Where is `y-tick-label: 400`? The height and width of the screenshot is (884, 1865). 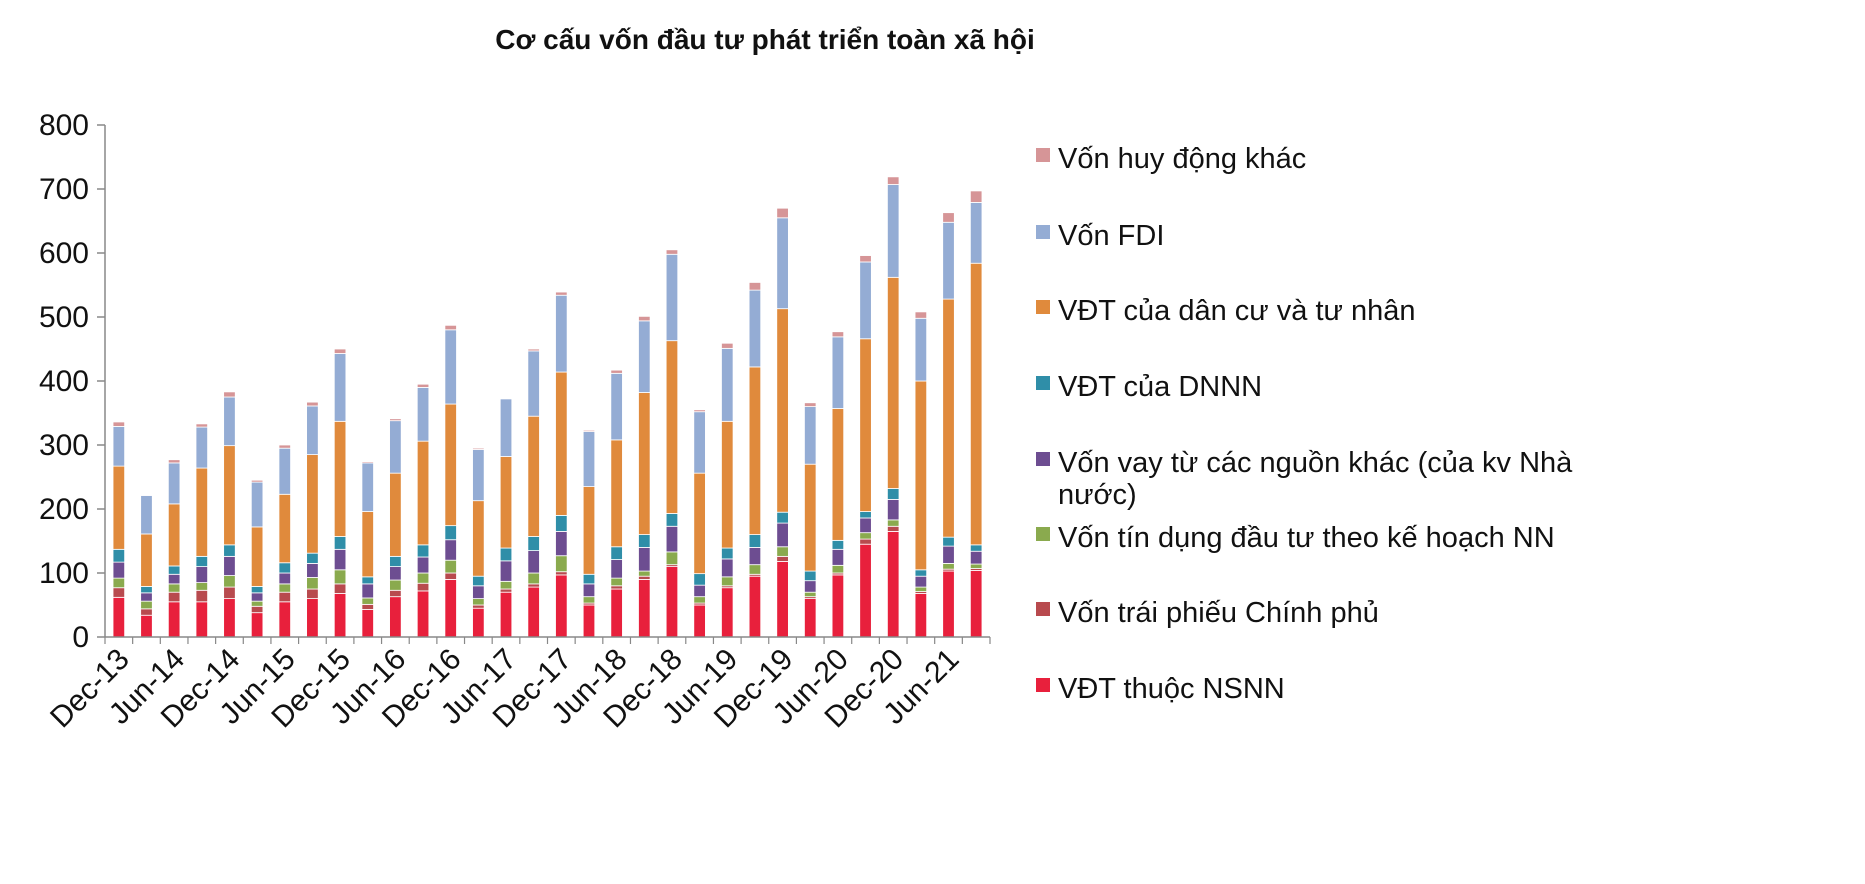 y-tick-label: 400 is located at coordinates (64, 381).